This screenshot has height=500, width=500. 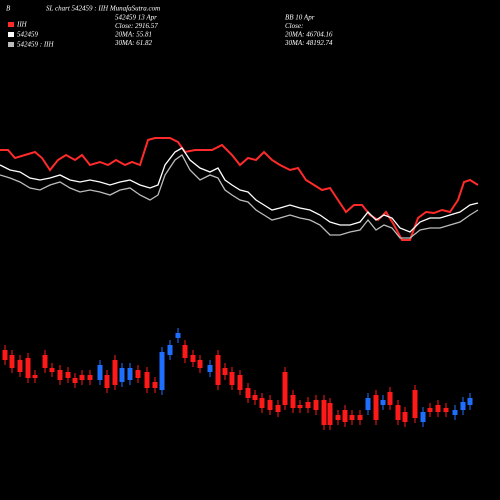 What do you see at coordinates (28, 35) in the screenshot?
I see `legend-label: 542459` at bounding box center [28, 35].